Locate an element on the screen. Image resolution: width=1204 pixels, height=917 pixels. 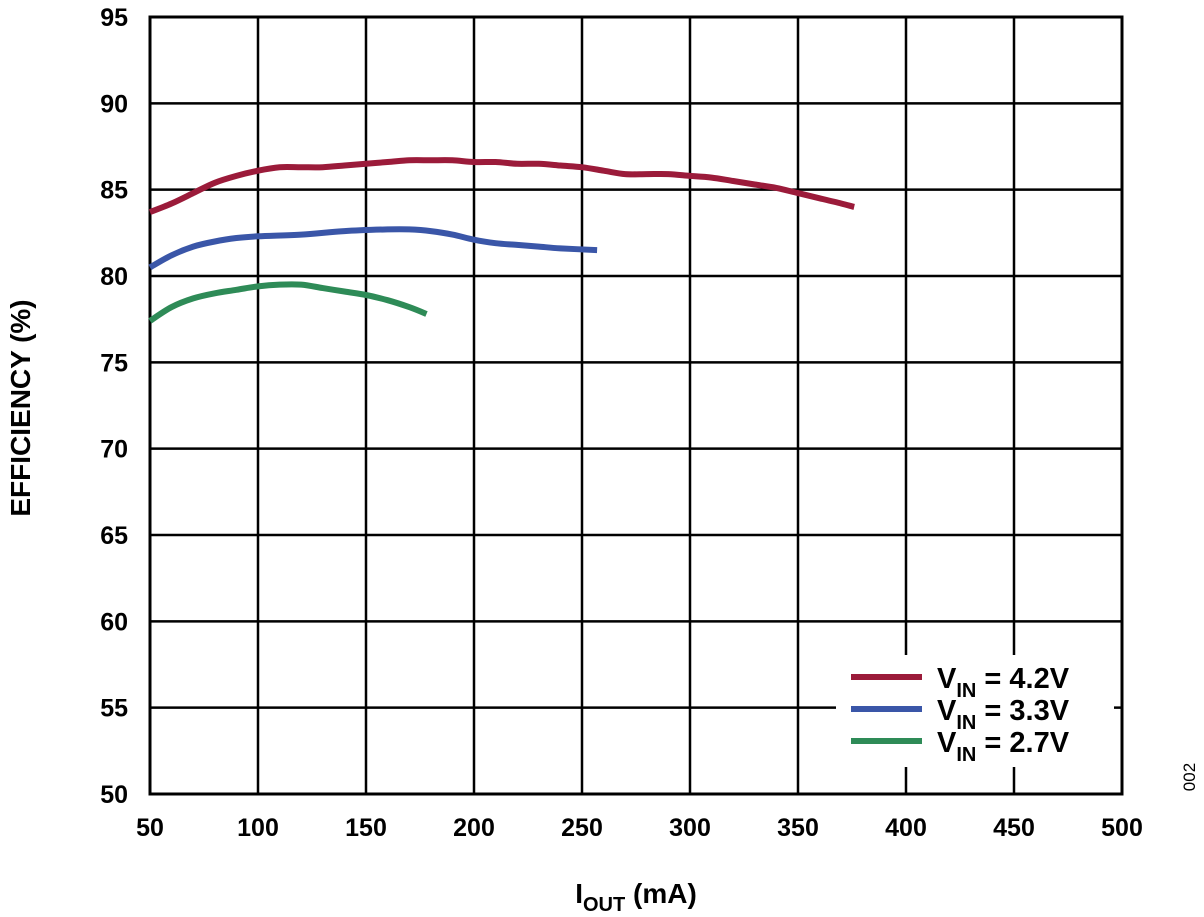
x-tick-label: 100 is located at coordinates (258, 828).